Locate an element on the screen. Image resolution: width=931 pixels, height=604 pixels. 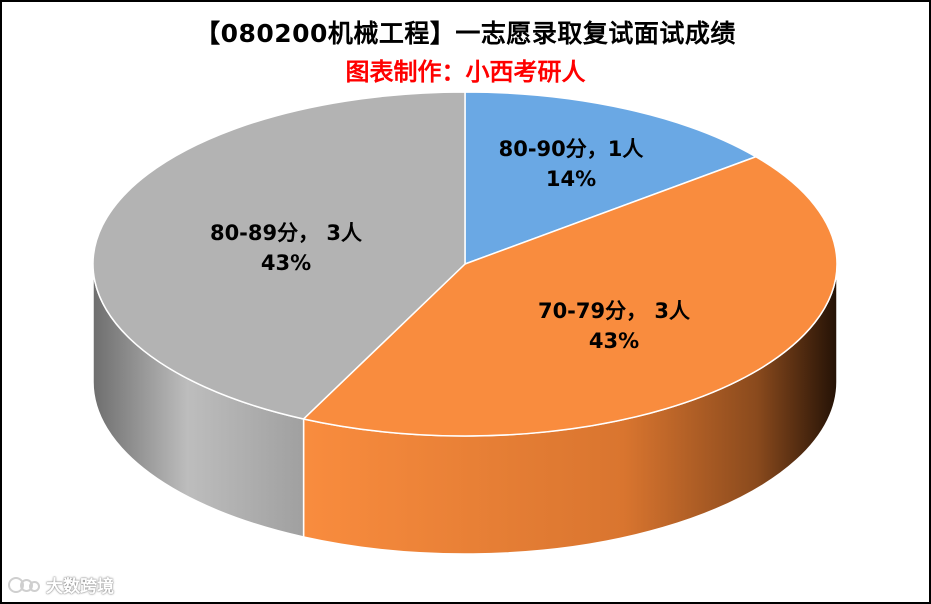
watermark-text: 大数跨境 is located at coordinates (80, 587).